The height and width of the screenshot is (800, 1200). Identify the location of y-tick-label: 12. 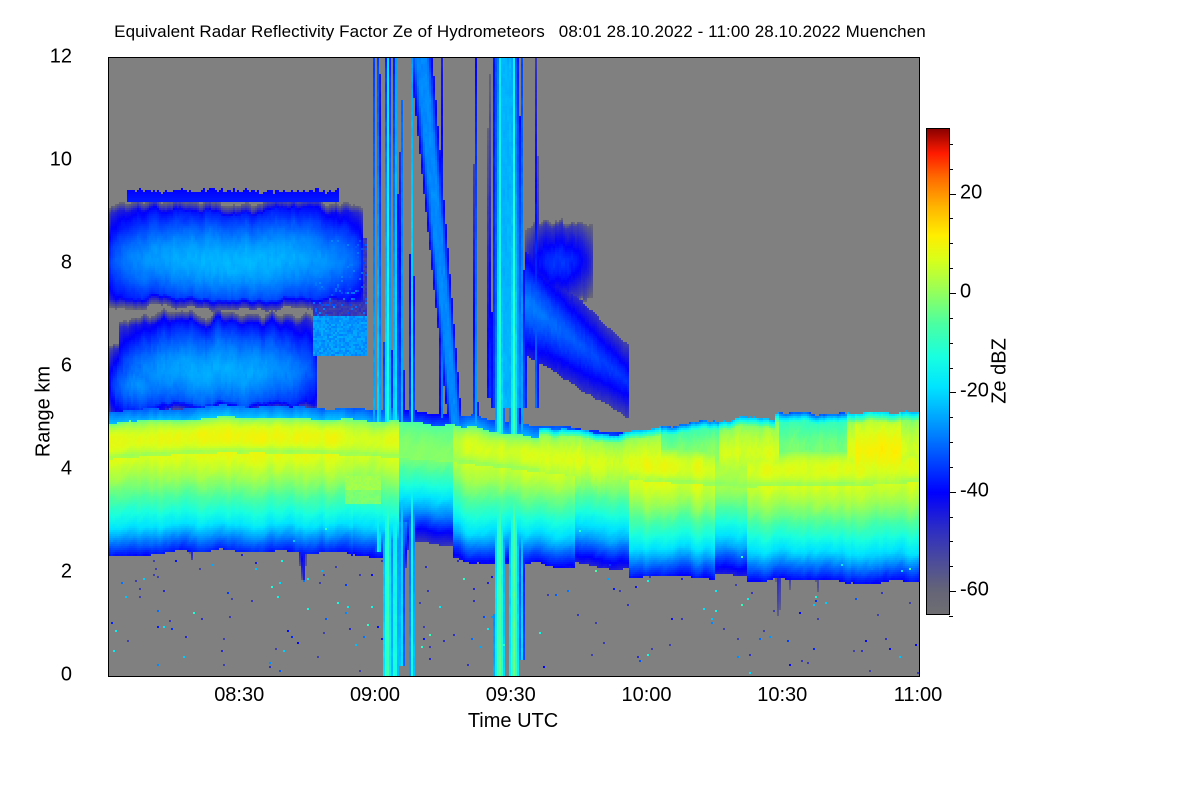
(60, 56).